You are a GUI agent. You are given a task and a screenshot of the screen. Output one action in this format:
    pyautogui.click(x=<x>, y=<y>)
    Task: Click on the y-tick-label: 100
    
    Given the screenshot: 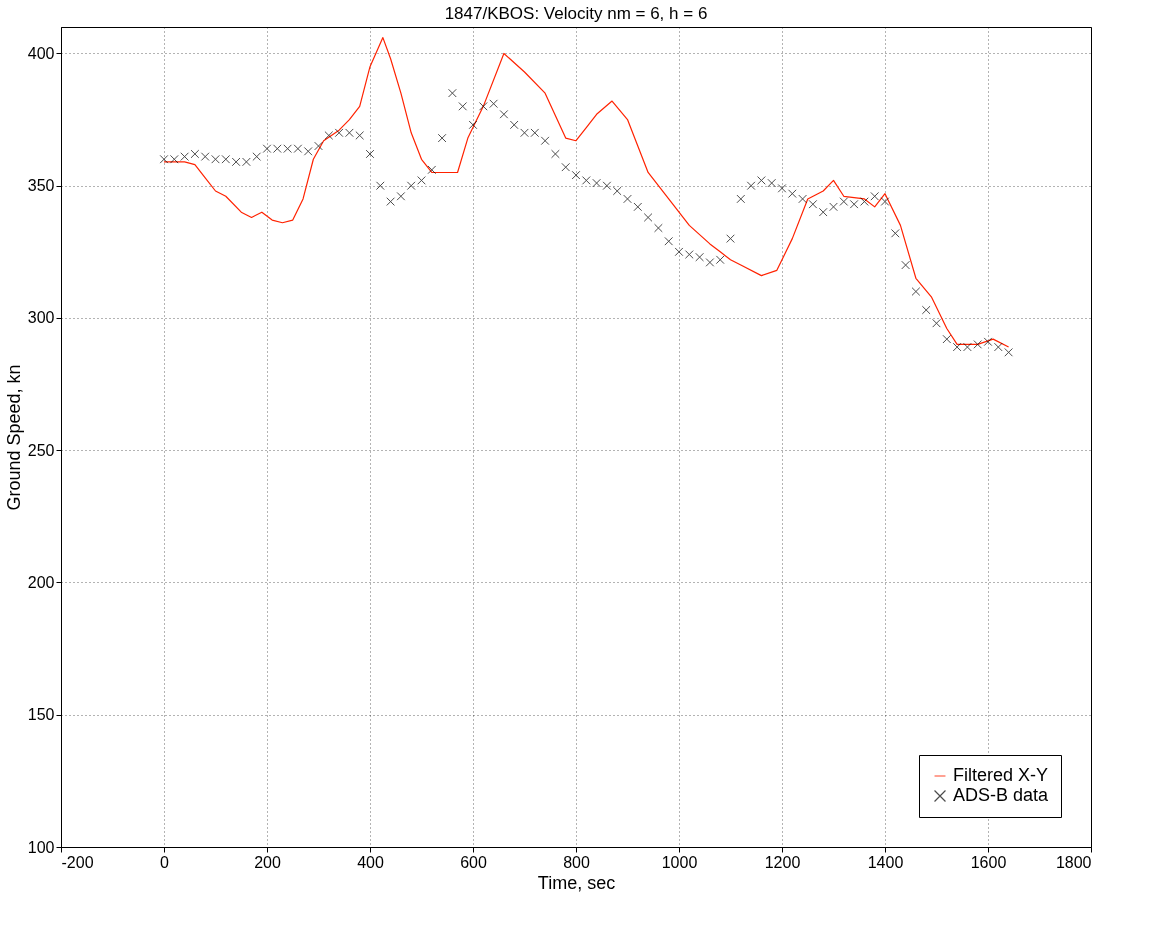 What is the action you would take?
    pyautogui.click(x=41, y=847)
    